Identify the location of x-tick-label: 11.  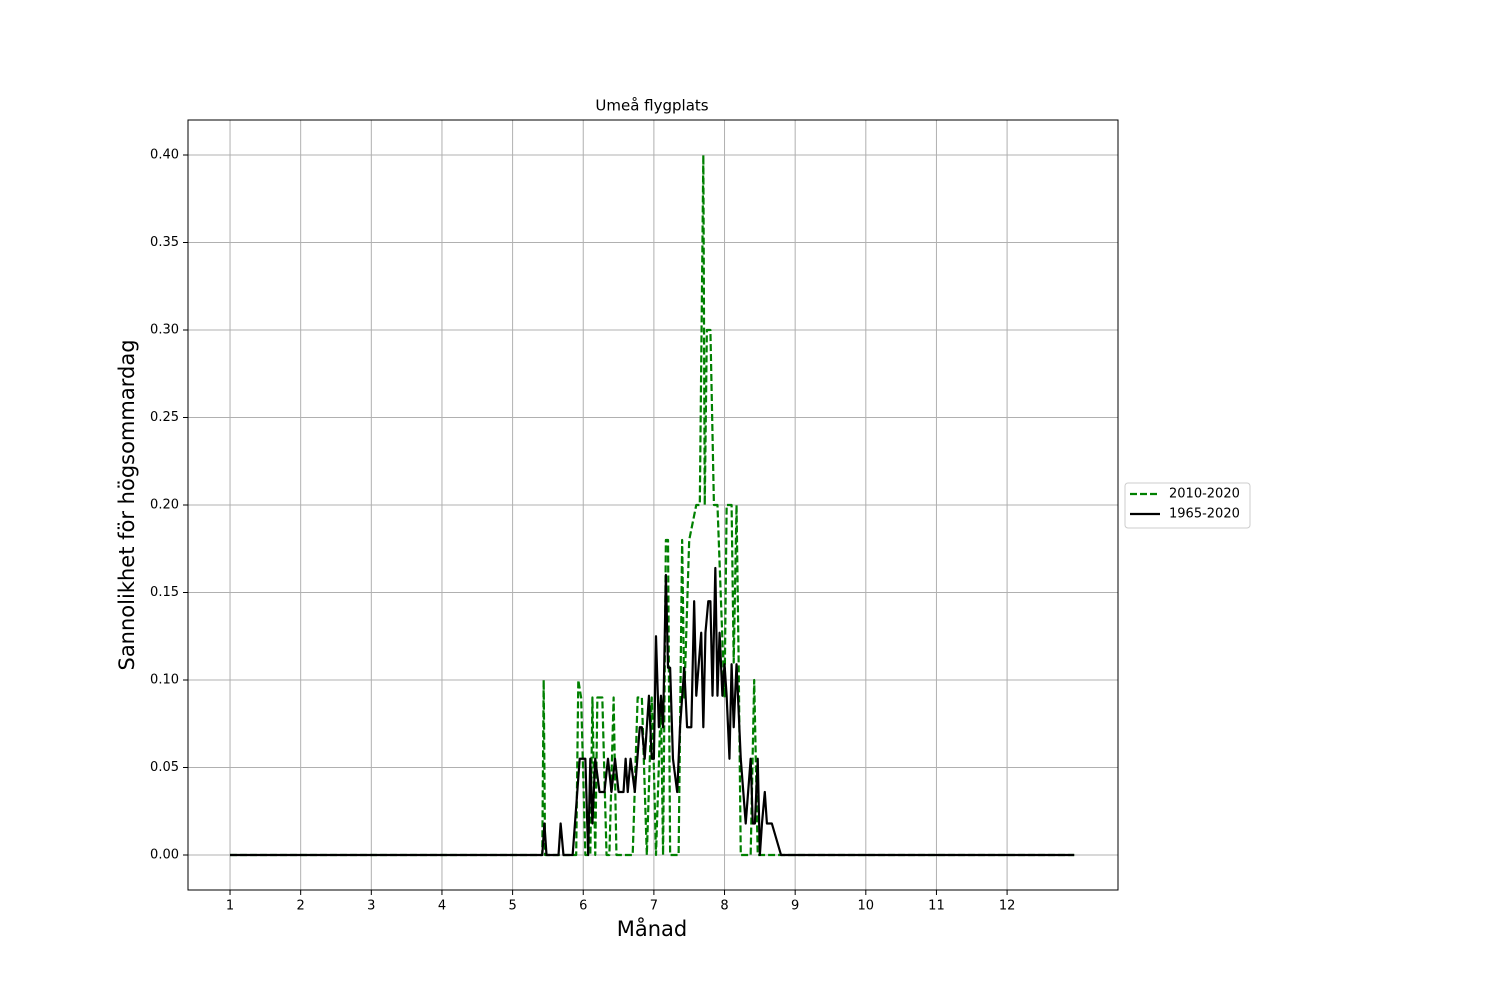
(936, 906).